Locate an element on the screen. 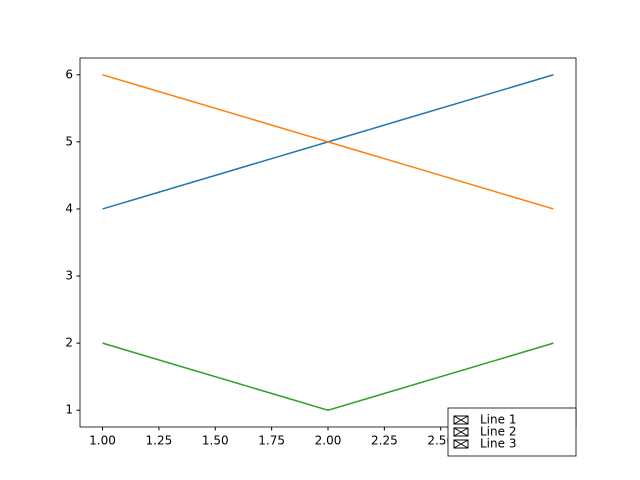 The width and height of the screenshot is (640, 480). line-series is located at coordinates (328, 377).